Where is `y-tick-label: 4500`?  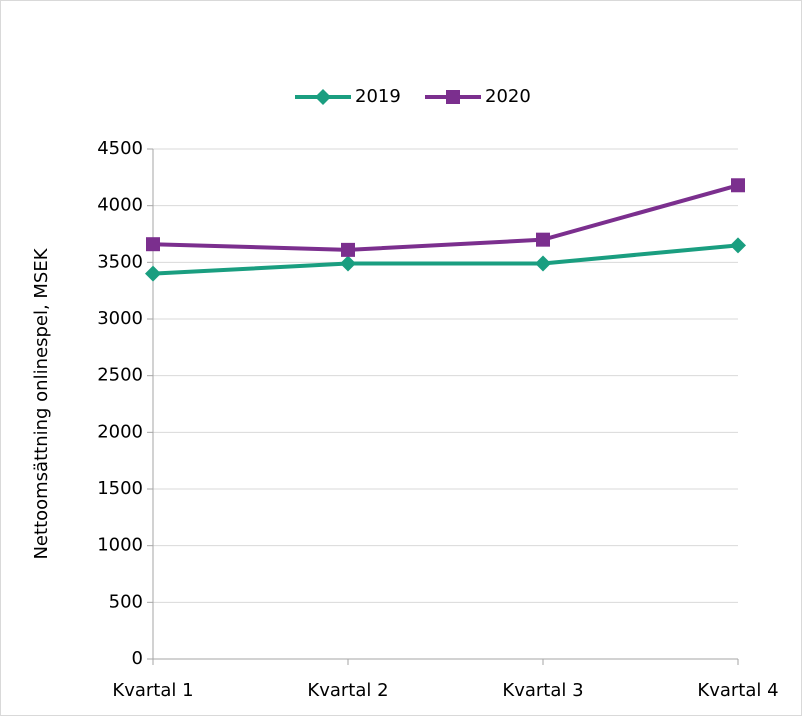 y-tick-label: 4500 is located at coordinates (120, 148).